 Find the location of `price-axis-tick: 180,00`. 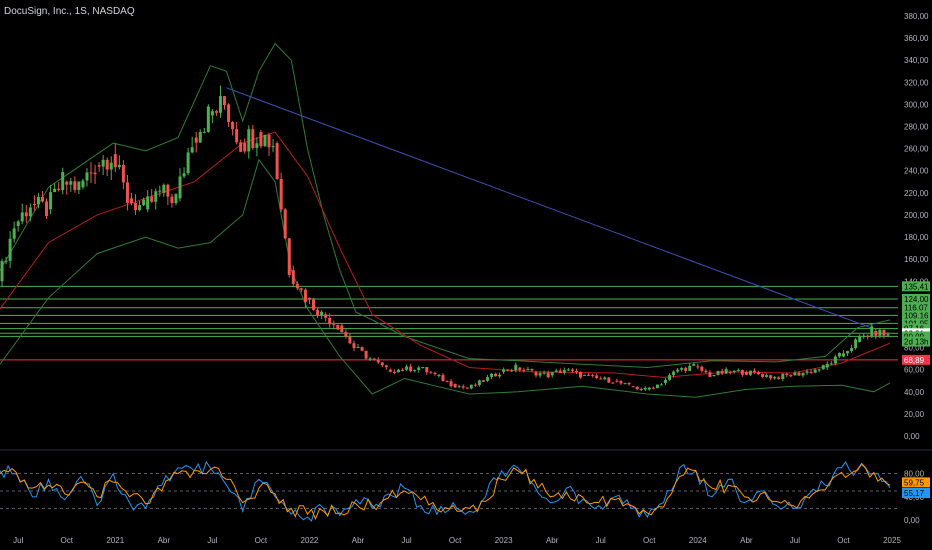

price-axis-tick: 180,00 is located at coordinates (916, 237).